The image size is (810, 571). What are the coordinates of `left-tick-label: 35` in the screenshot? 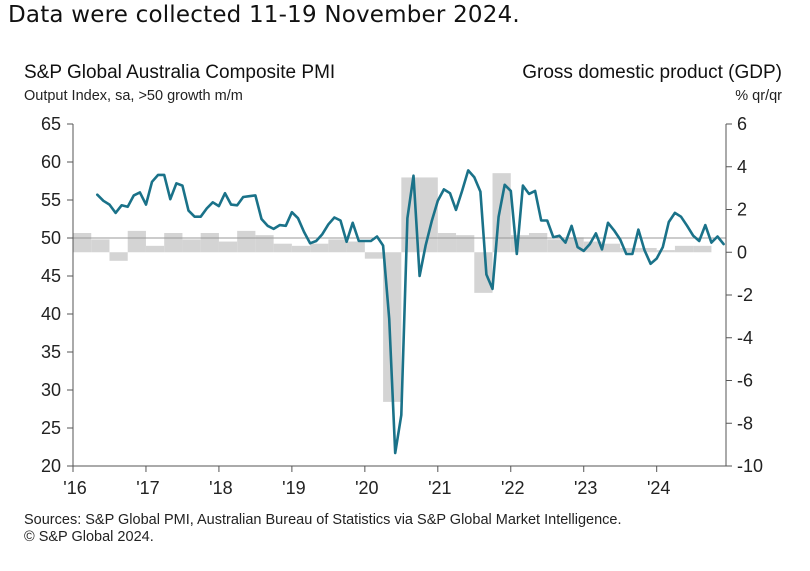 It's located at (51, 352).